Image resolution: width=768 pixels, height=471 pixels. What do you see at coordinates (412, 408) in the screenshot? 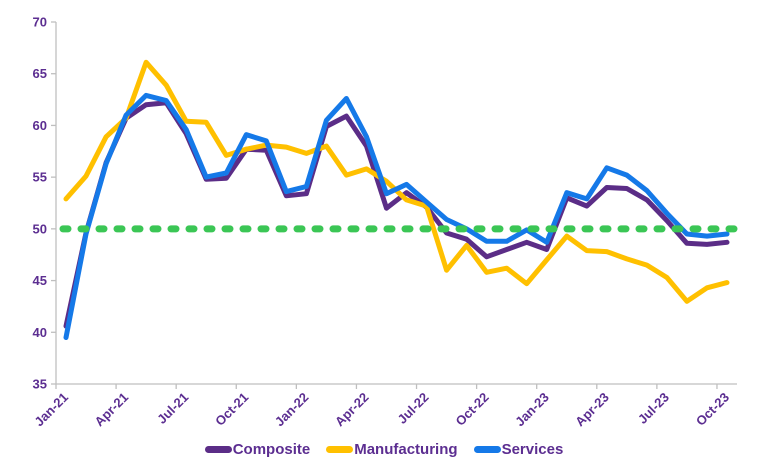
I see `svg-text: Jul-22` at bounding box center [412, 408].